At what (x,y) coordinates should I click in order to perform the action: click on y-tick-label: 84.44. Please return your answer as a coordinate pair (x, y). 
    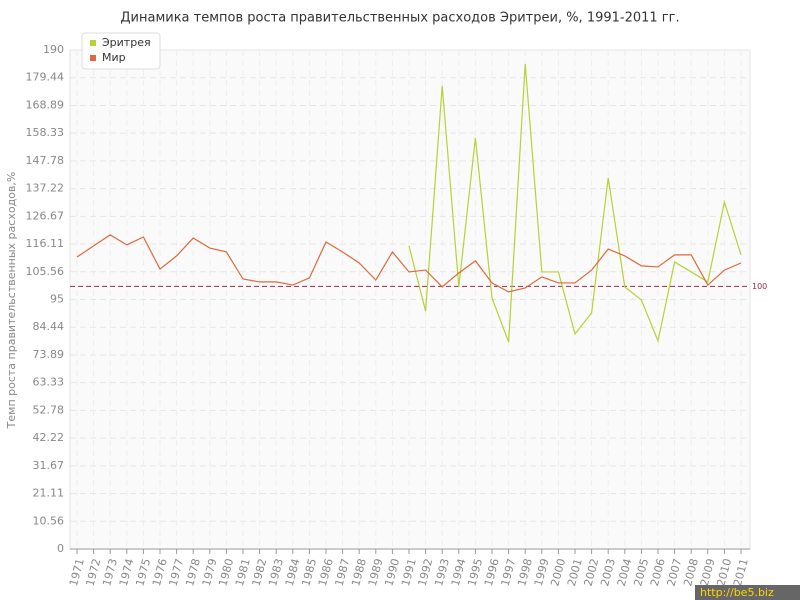
    Looking at the image, I should click on (49, 326).